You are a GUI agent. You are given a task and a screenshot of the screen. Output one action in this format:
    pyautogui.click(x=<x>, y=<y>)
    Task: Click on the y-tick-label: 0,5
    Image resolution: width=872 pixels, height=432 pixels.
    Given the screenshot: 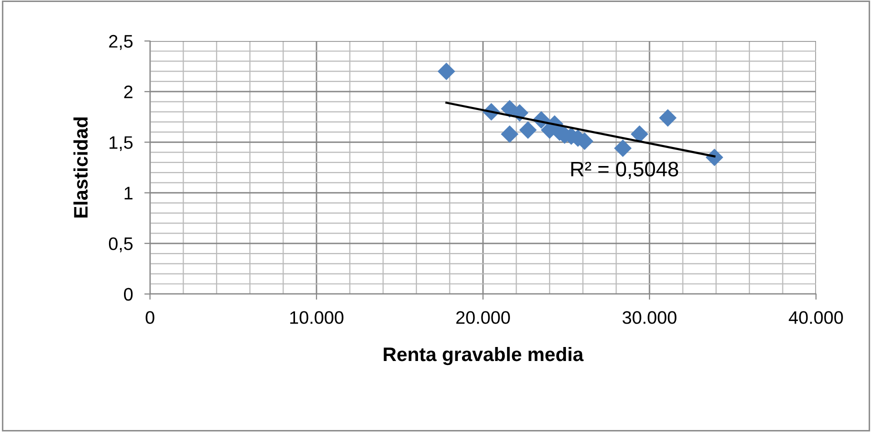 What is the action you would take?
    pyautogui.click(x=120, y=244)
    